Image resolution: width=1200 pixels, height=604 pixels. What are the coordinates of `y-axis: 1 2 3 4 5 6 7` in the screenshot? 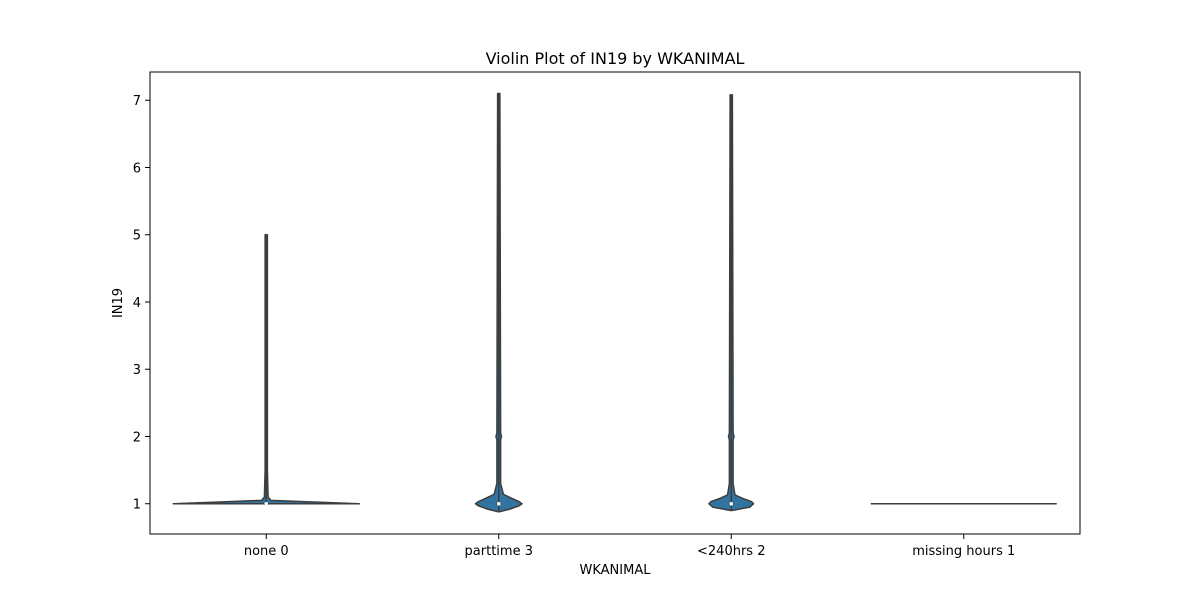 It's located at (141, 303).